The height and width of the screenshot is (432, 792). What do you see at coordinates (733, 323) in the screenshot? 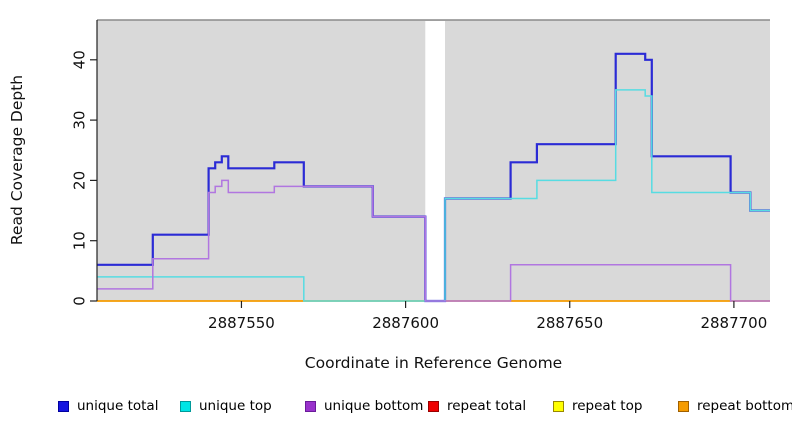
I see `x-tick-label: 2887700` at bounding box center [733, 323].